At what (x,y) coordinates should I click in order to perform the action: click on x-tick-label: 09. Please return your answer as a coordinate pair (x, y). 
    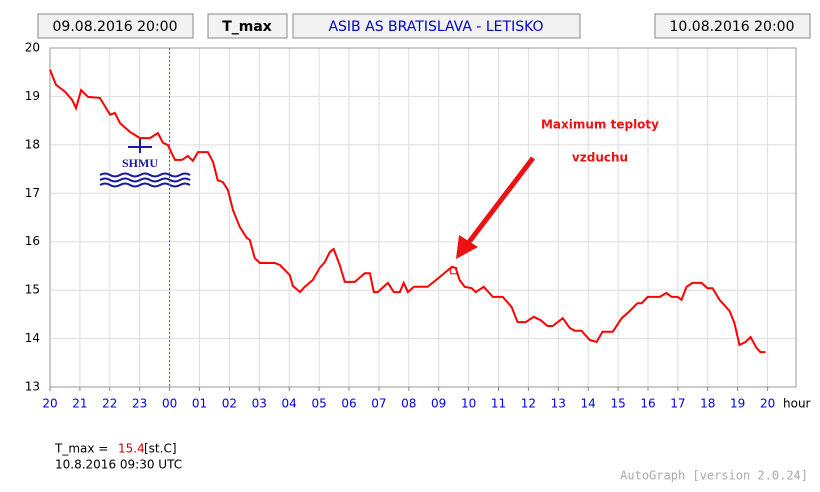
    Looking at the image, I should click on (438, 404).